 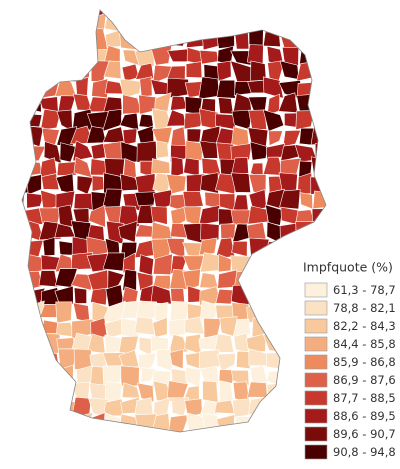 What do you see at coordinates (364, 398) in the screenshot?
I see `legend-label: 87,7 - 88,5` at bounding box center [364, 398].